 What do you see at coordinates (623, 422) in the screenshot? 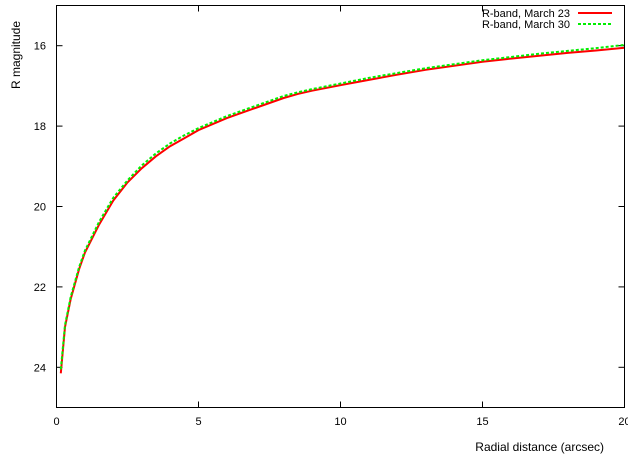
I see `x-tick-label: 20` at bounding box center [623, 422].